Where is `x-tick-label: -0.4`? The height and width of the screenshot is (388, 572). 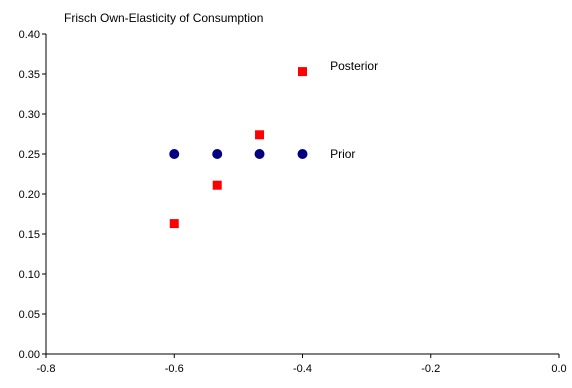 x-tick-label: -0.4 is located at coordinates (302, 369).